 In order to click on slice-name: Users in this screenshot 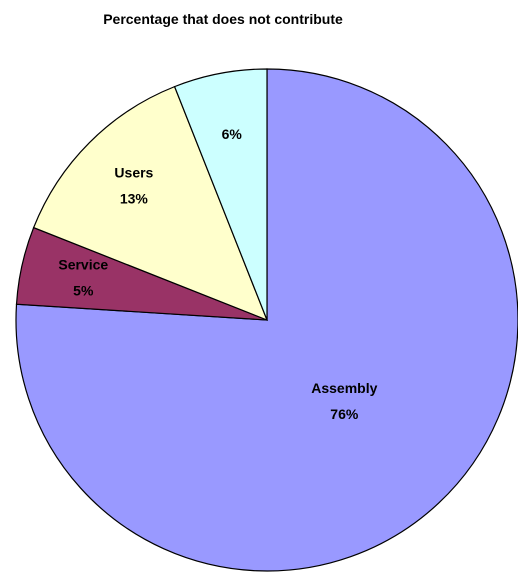, I will do `click(133, 173)`.